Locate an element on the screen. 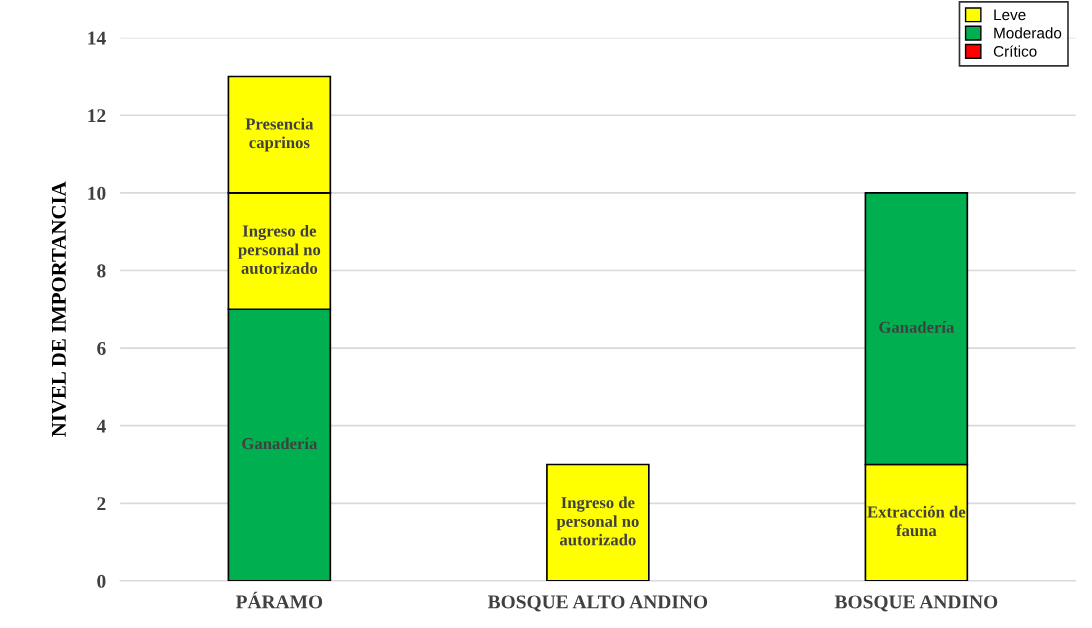 The height and width of the screenshot is (628, 1092). y-axis-title: NIVEL DE IMPORTANCIA is located at coordinates (58, 309).